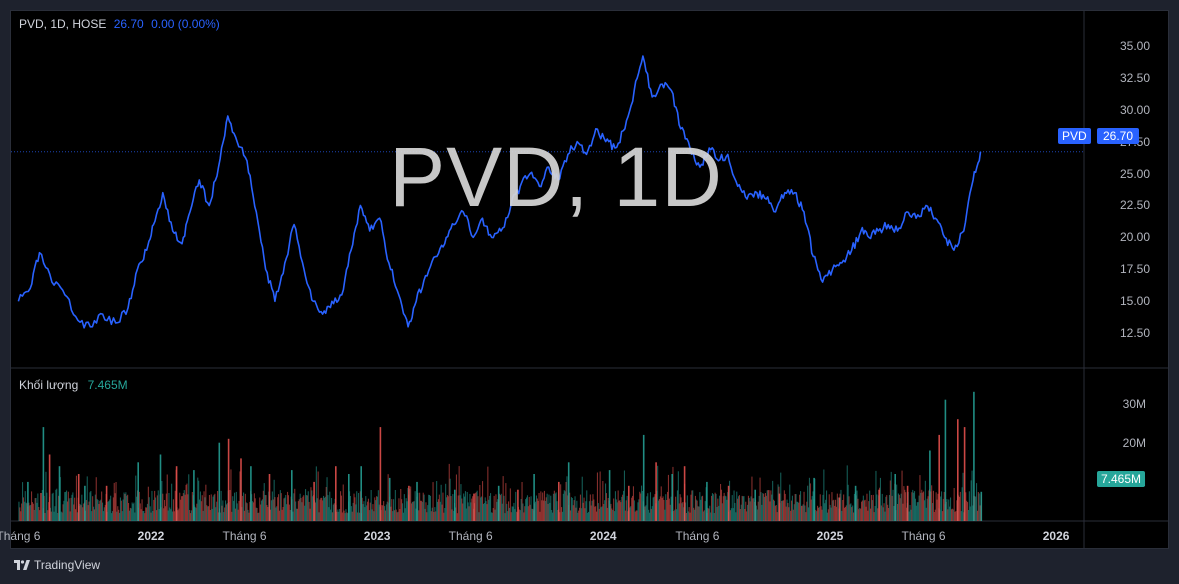 This screenshot has width=1179, height=584. Describe the element at coordinates (244, 536) in the screenshot. I see `time-tick-label: Tháng 6` at that location.